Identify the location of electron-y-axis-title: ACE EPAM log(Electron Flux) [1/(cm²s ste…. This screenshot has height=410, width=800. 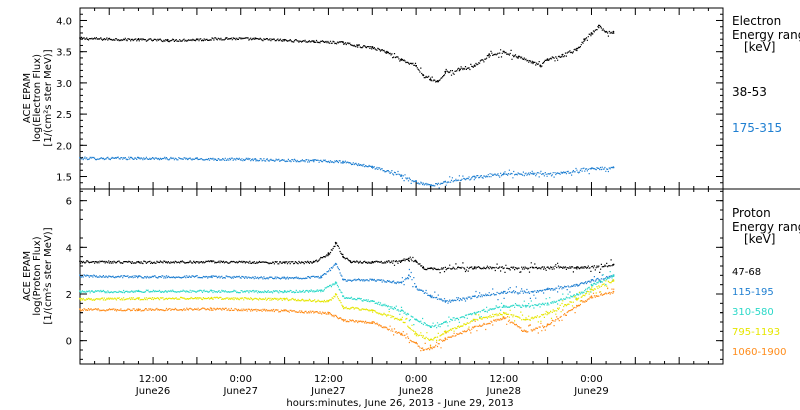
(38, 97).